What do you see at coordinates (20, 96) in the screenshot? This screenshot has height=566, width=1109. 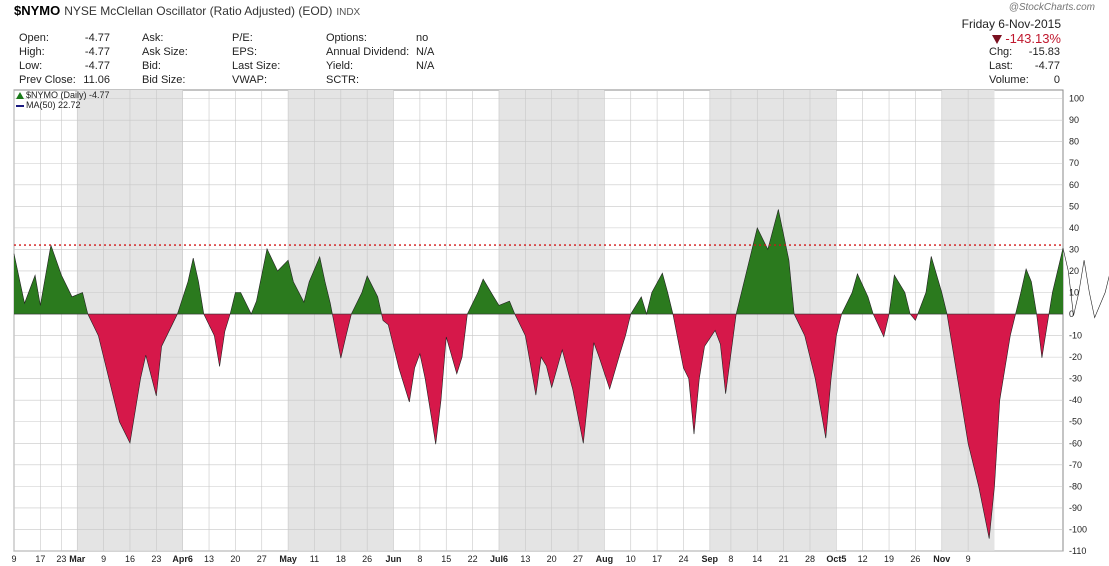 I see `green-area-swatch-icon` at bounding box center [20, 96].